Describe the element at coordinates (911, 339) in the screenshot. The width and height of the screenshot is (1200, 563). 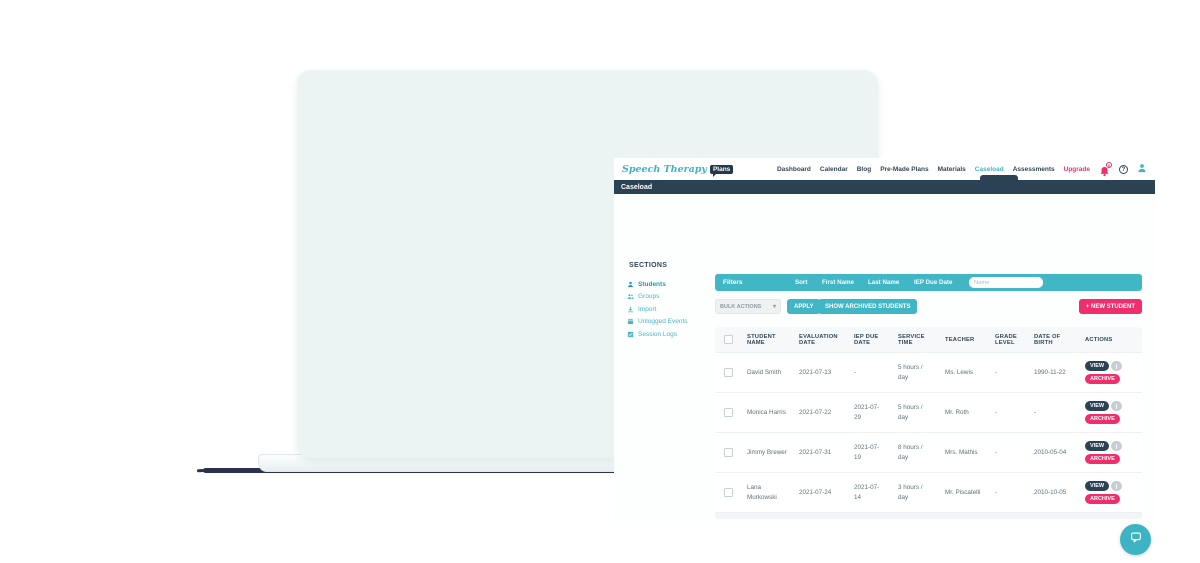
I see `column-header-service-time: SERVICE TIME` at that location.